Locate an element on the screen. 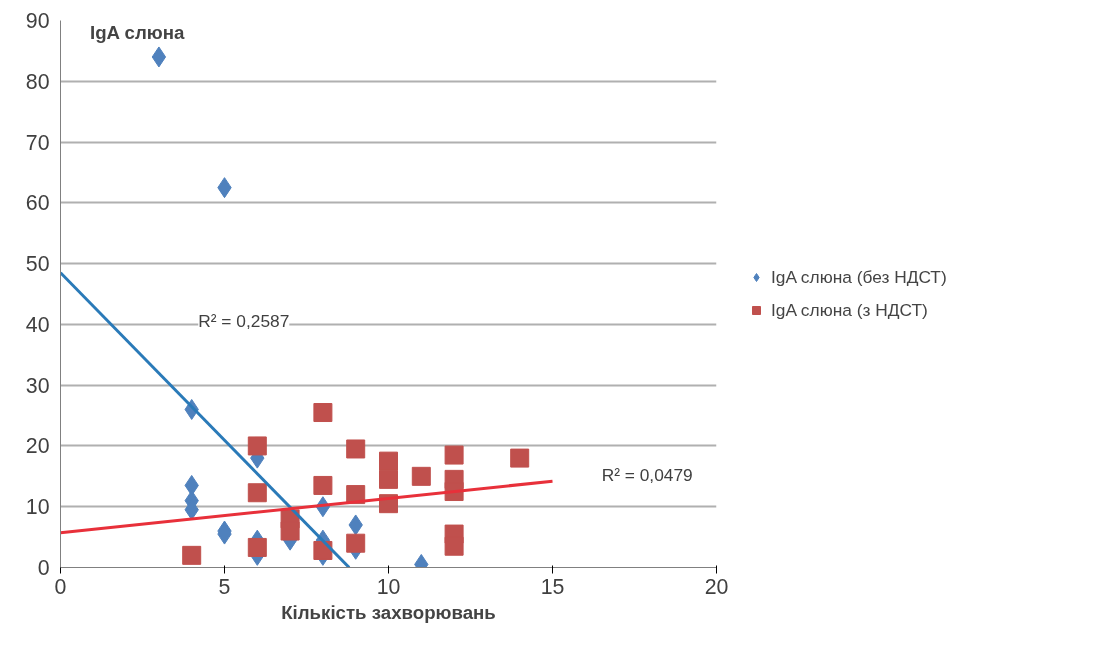  y-tick-label: 90 is located at coordinates (37, 21).